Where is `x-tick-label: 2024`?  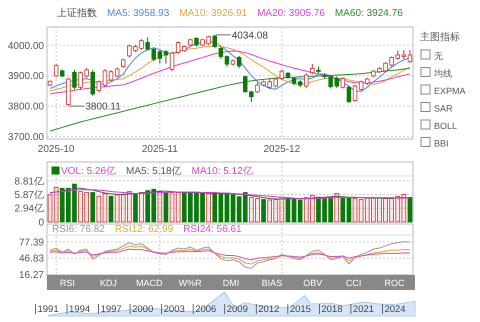 x-tick-label: 2024 is located at coordinates (395, 309).